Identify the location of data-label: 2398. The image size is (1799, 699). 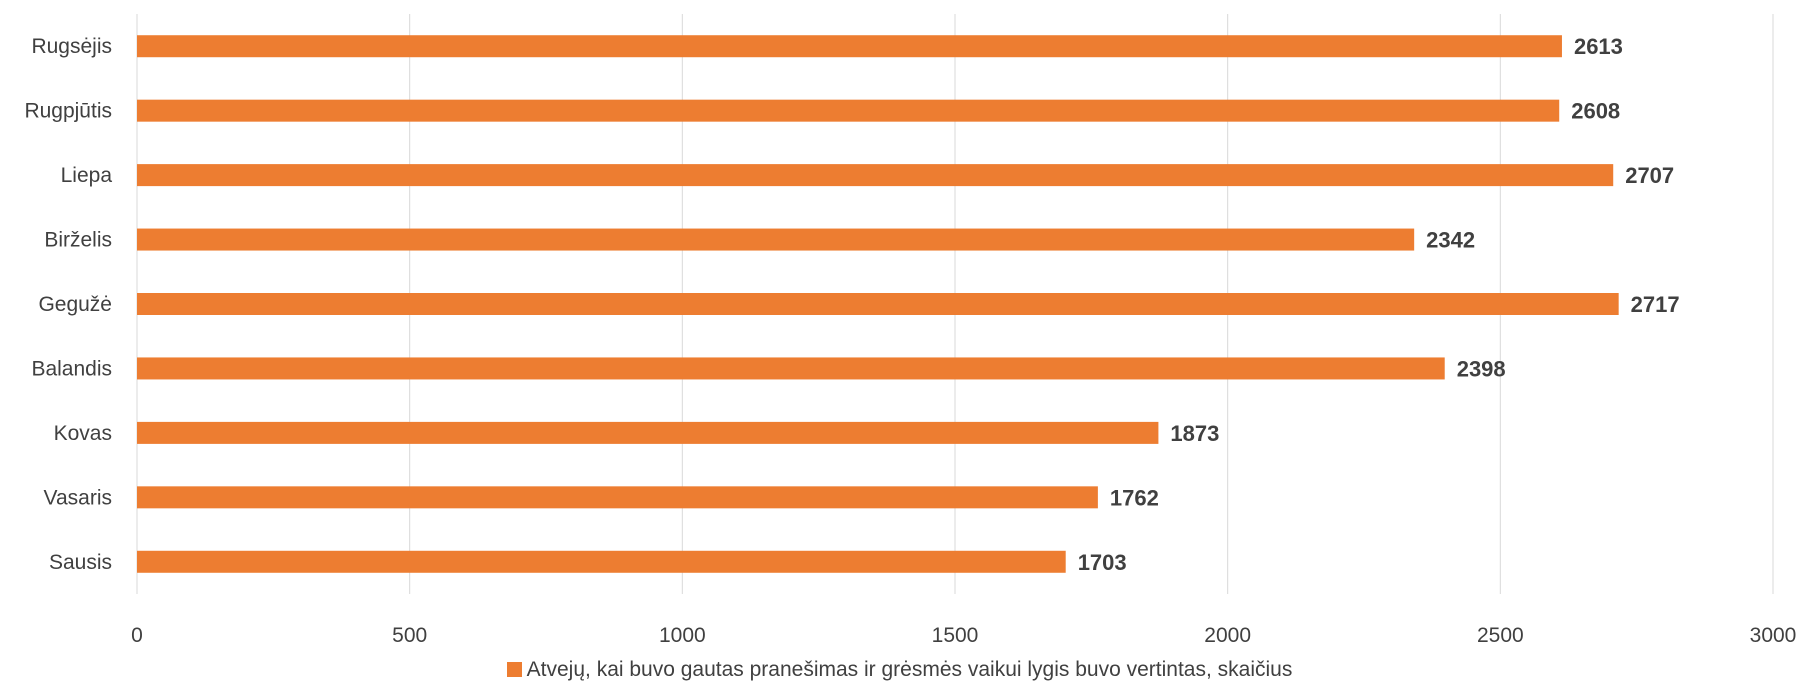
(1481, 368).